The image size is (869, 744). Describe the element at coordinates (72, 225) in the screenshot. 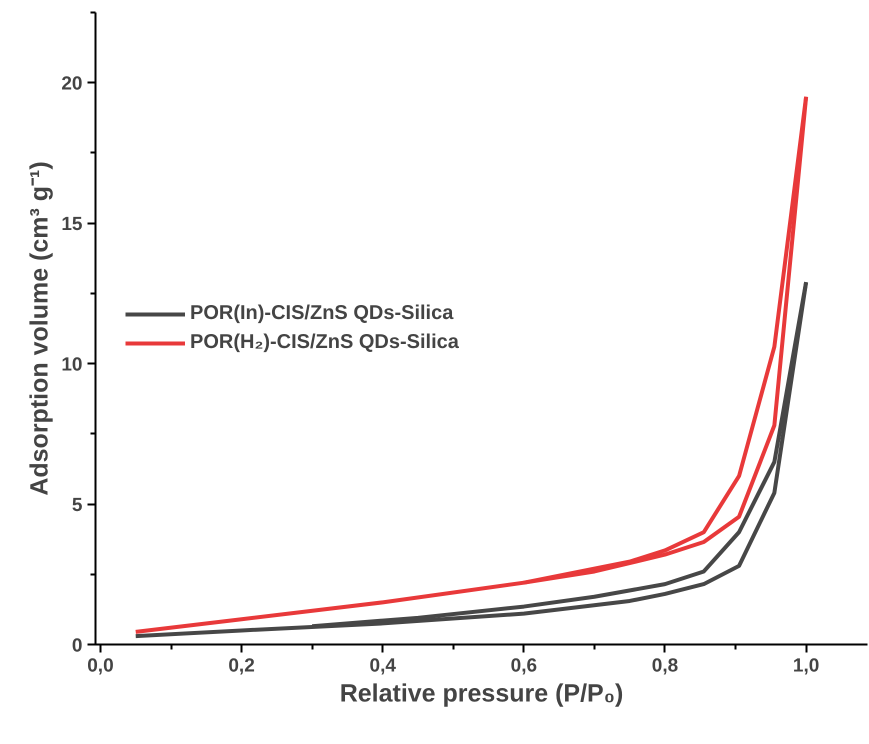

I see `y-tick-label: 15` at that location.